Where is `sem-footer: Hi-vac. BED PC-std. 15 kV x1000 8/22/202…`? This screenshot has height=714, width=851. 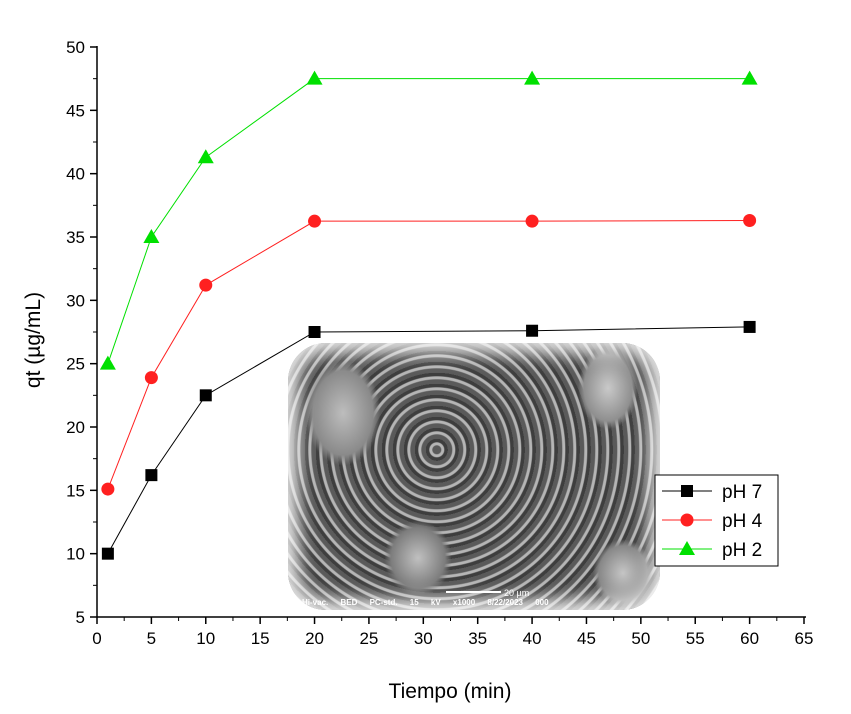
sem-footer: Hi-vac. BED PC-std. 15 kV x1000 8/22/202… is located at coordinates (425, 602).